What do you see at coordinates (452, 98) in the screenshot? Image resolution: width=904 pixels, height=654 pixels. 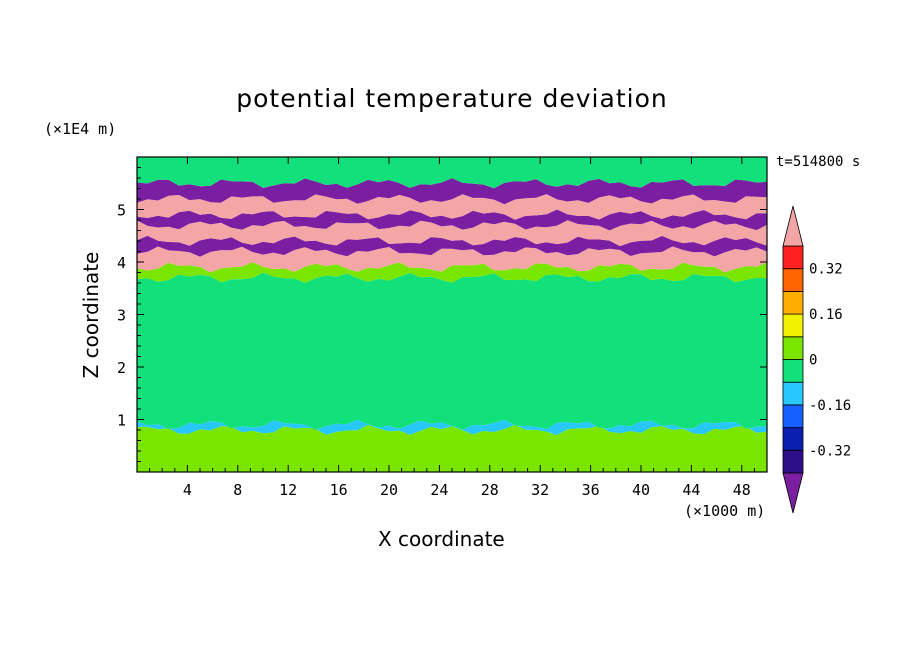 I see `chart-title: potential temperature deviation` at bounding box center [452, 98].